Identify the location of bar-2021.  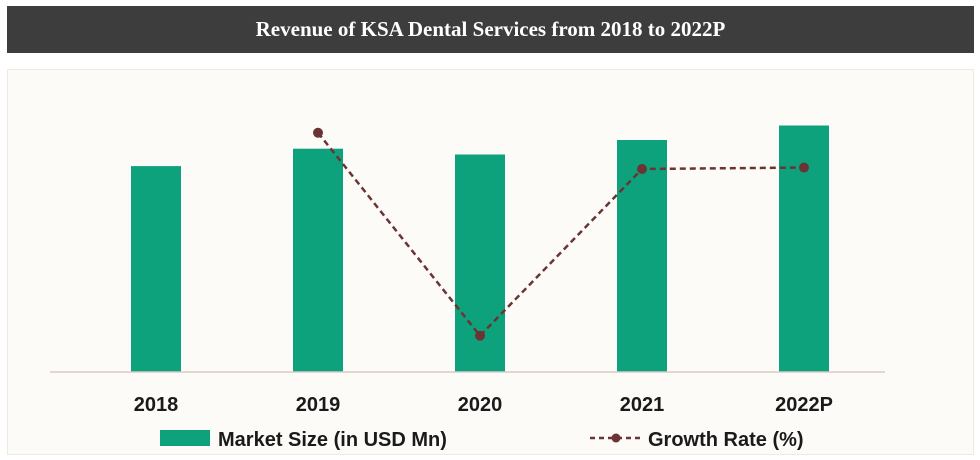
(642, 256).